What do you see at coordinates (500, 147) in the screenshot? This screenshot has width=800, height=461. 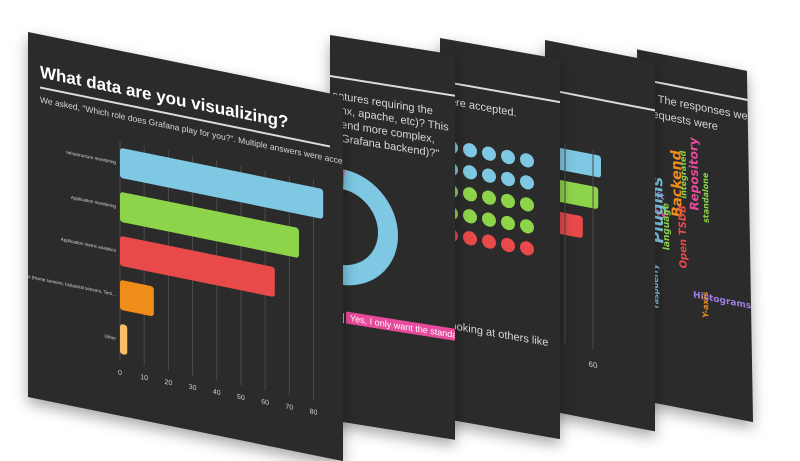 I see `dot-matrix` at bounding box center [500, 147].